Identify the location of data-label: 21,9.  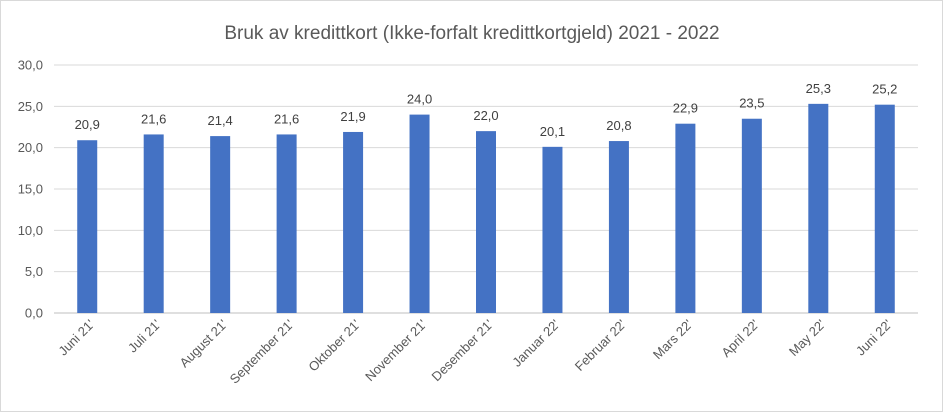
(352, 116).